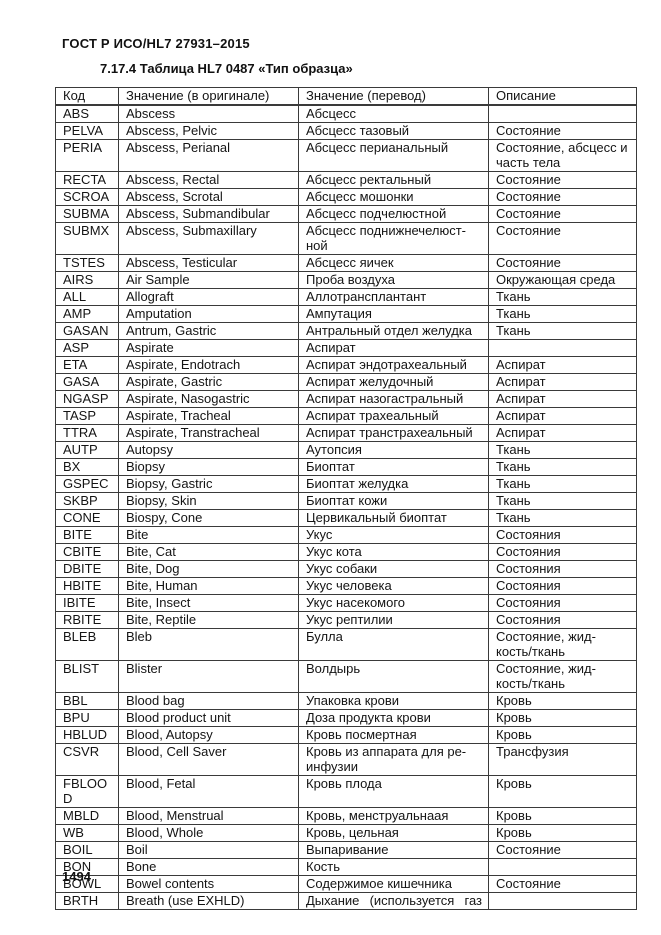  I want to click on table-row: FBLOOD Blood, Fetal Кровь плода Кровь, so click(346, 791).